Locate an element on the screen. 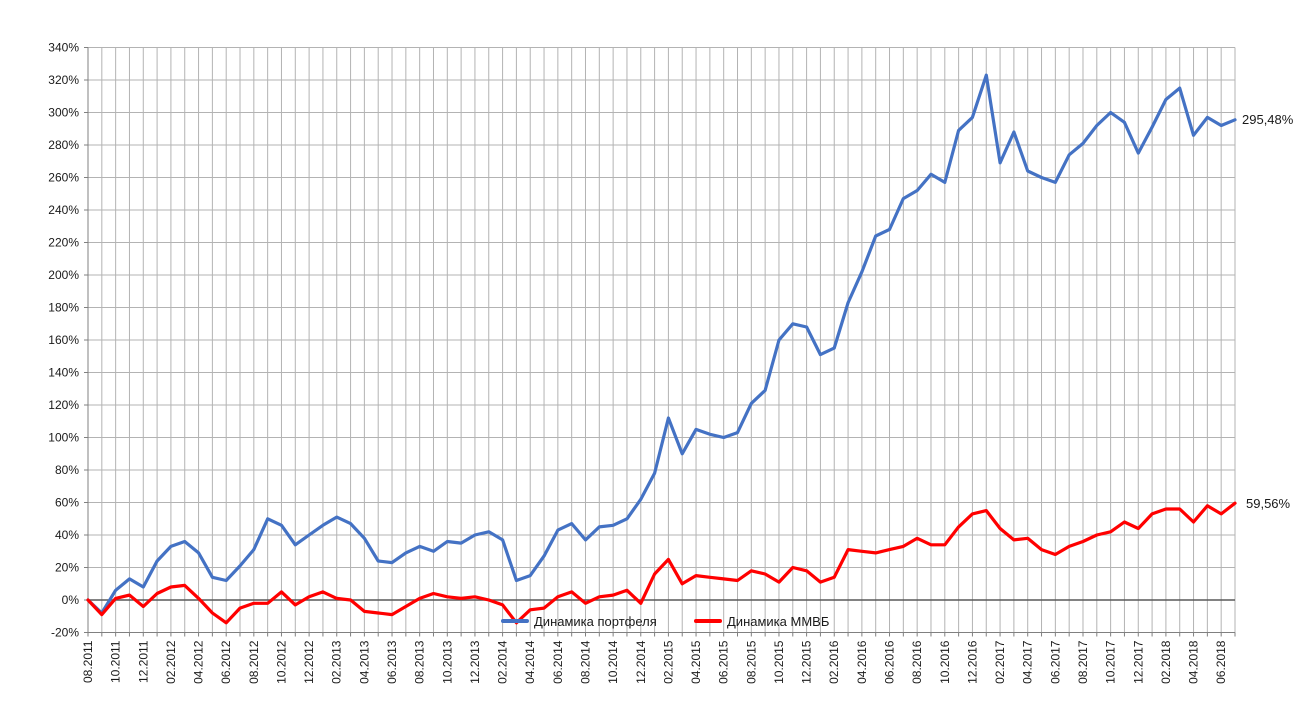  svg-text: 12.2013 is located at coordinates (475, 662).